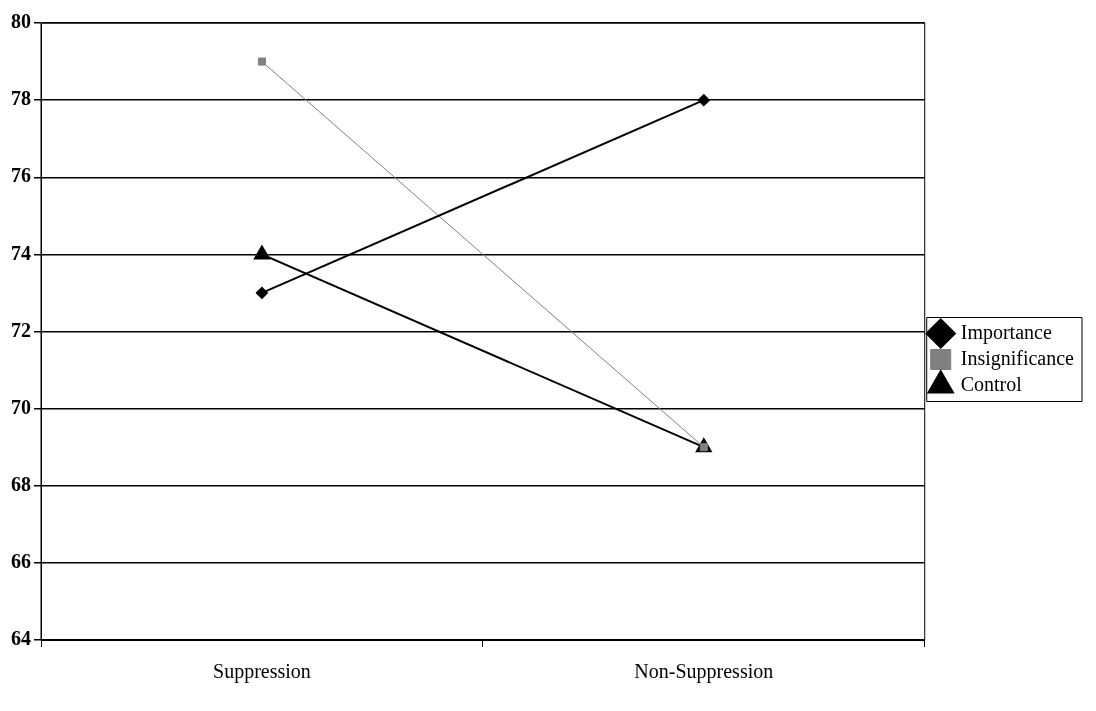  What do you see at coordinates (21, 252) in the screenshot?
I see `y-tick-label: 74` at bounding box center [21, 252].